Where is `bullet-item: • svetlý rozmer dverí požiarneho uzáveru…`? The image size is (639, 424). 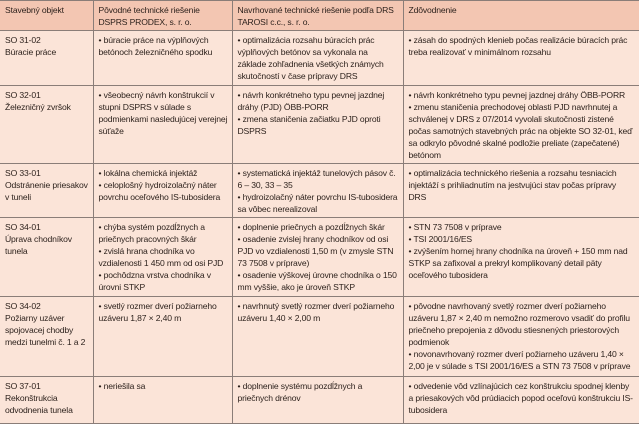 bullet-item: • svetlý rozmer dverí požiarneho uzáveru… is located at coordinates (157, 312).